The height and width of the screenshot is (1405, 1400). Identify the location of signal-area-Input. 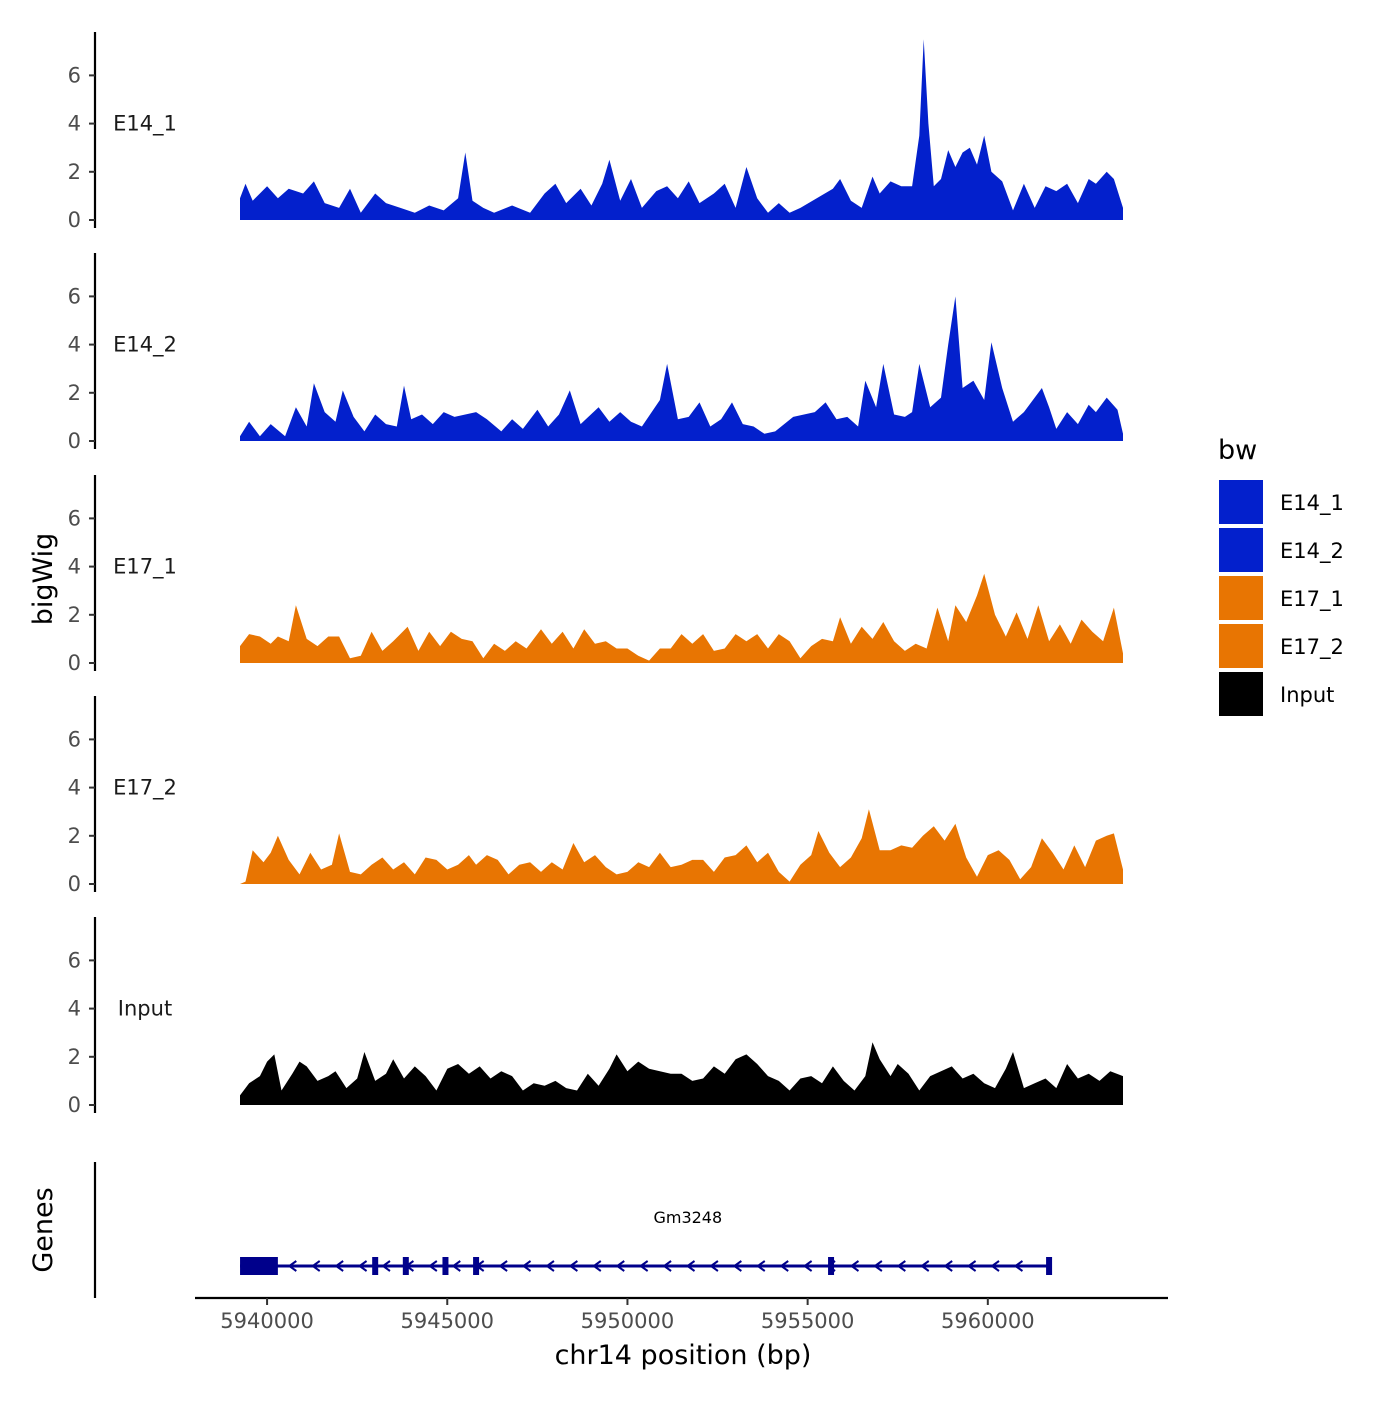
(681, 1073).